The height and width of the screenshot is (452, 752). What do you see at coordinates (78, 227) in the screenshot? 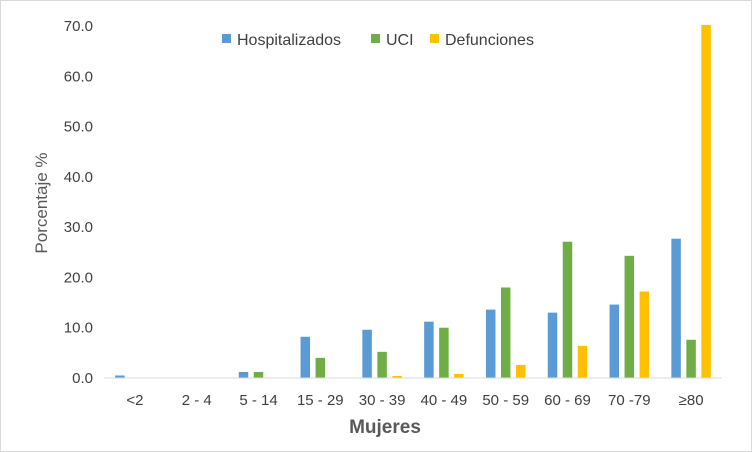
I see `y-tick-label: 30.0` at bounding box center [78, 227].